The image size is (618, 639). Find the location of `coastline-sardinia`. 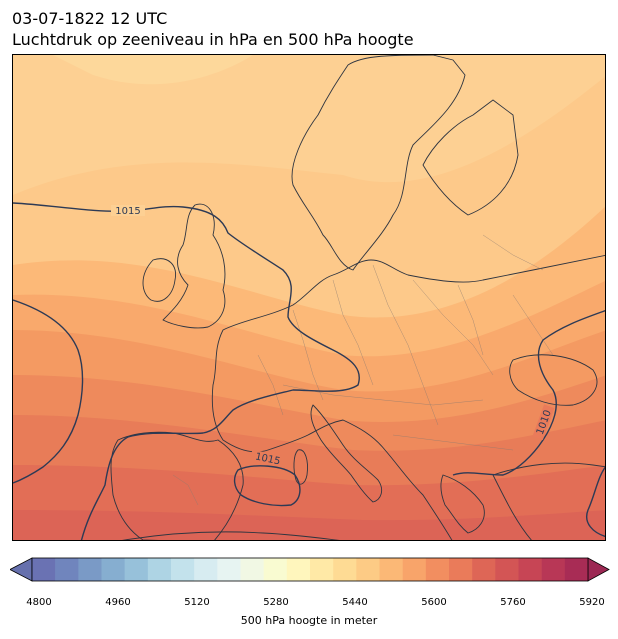

coastline-sardinia is located at coordinates (300, 467).